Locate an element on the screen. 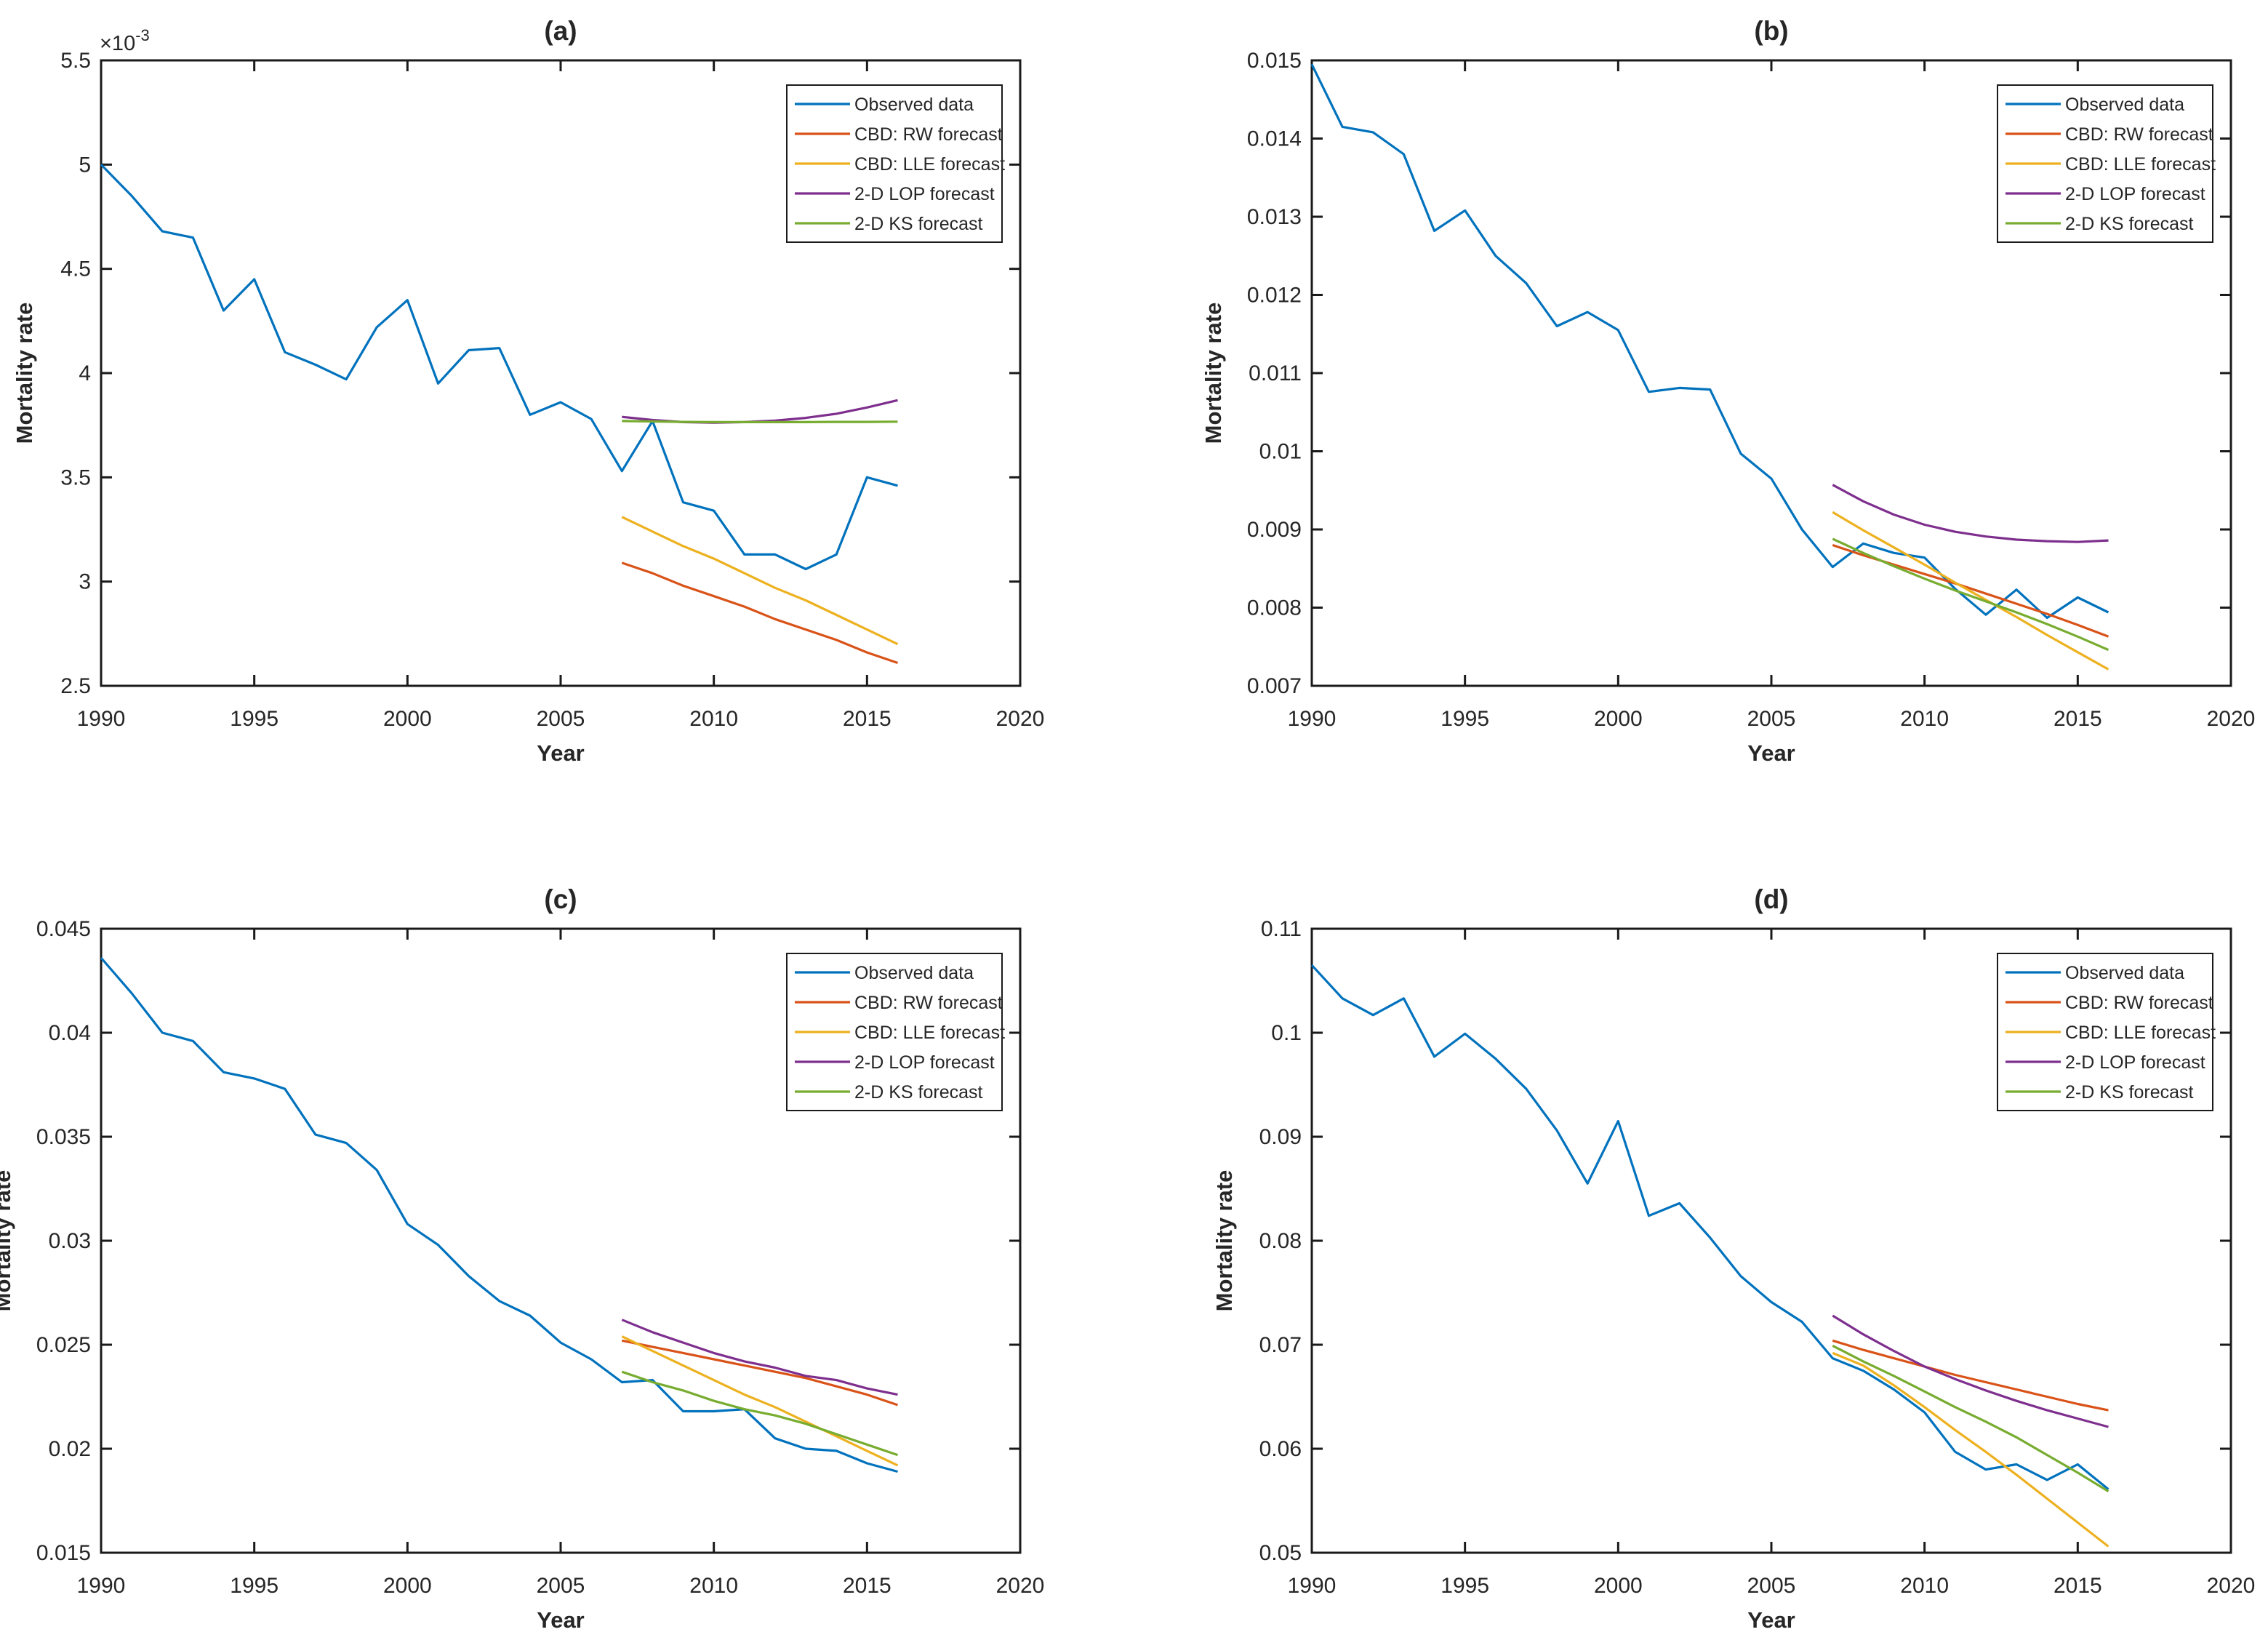 Image resolution: width=2268 pixels, height=1648 pixels. y-tick-label: 0.06 is located at coordinates (1280, 1449).